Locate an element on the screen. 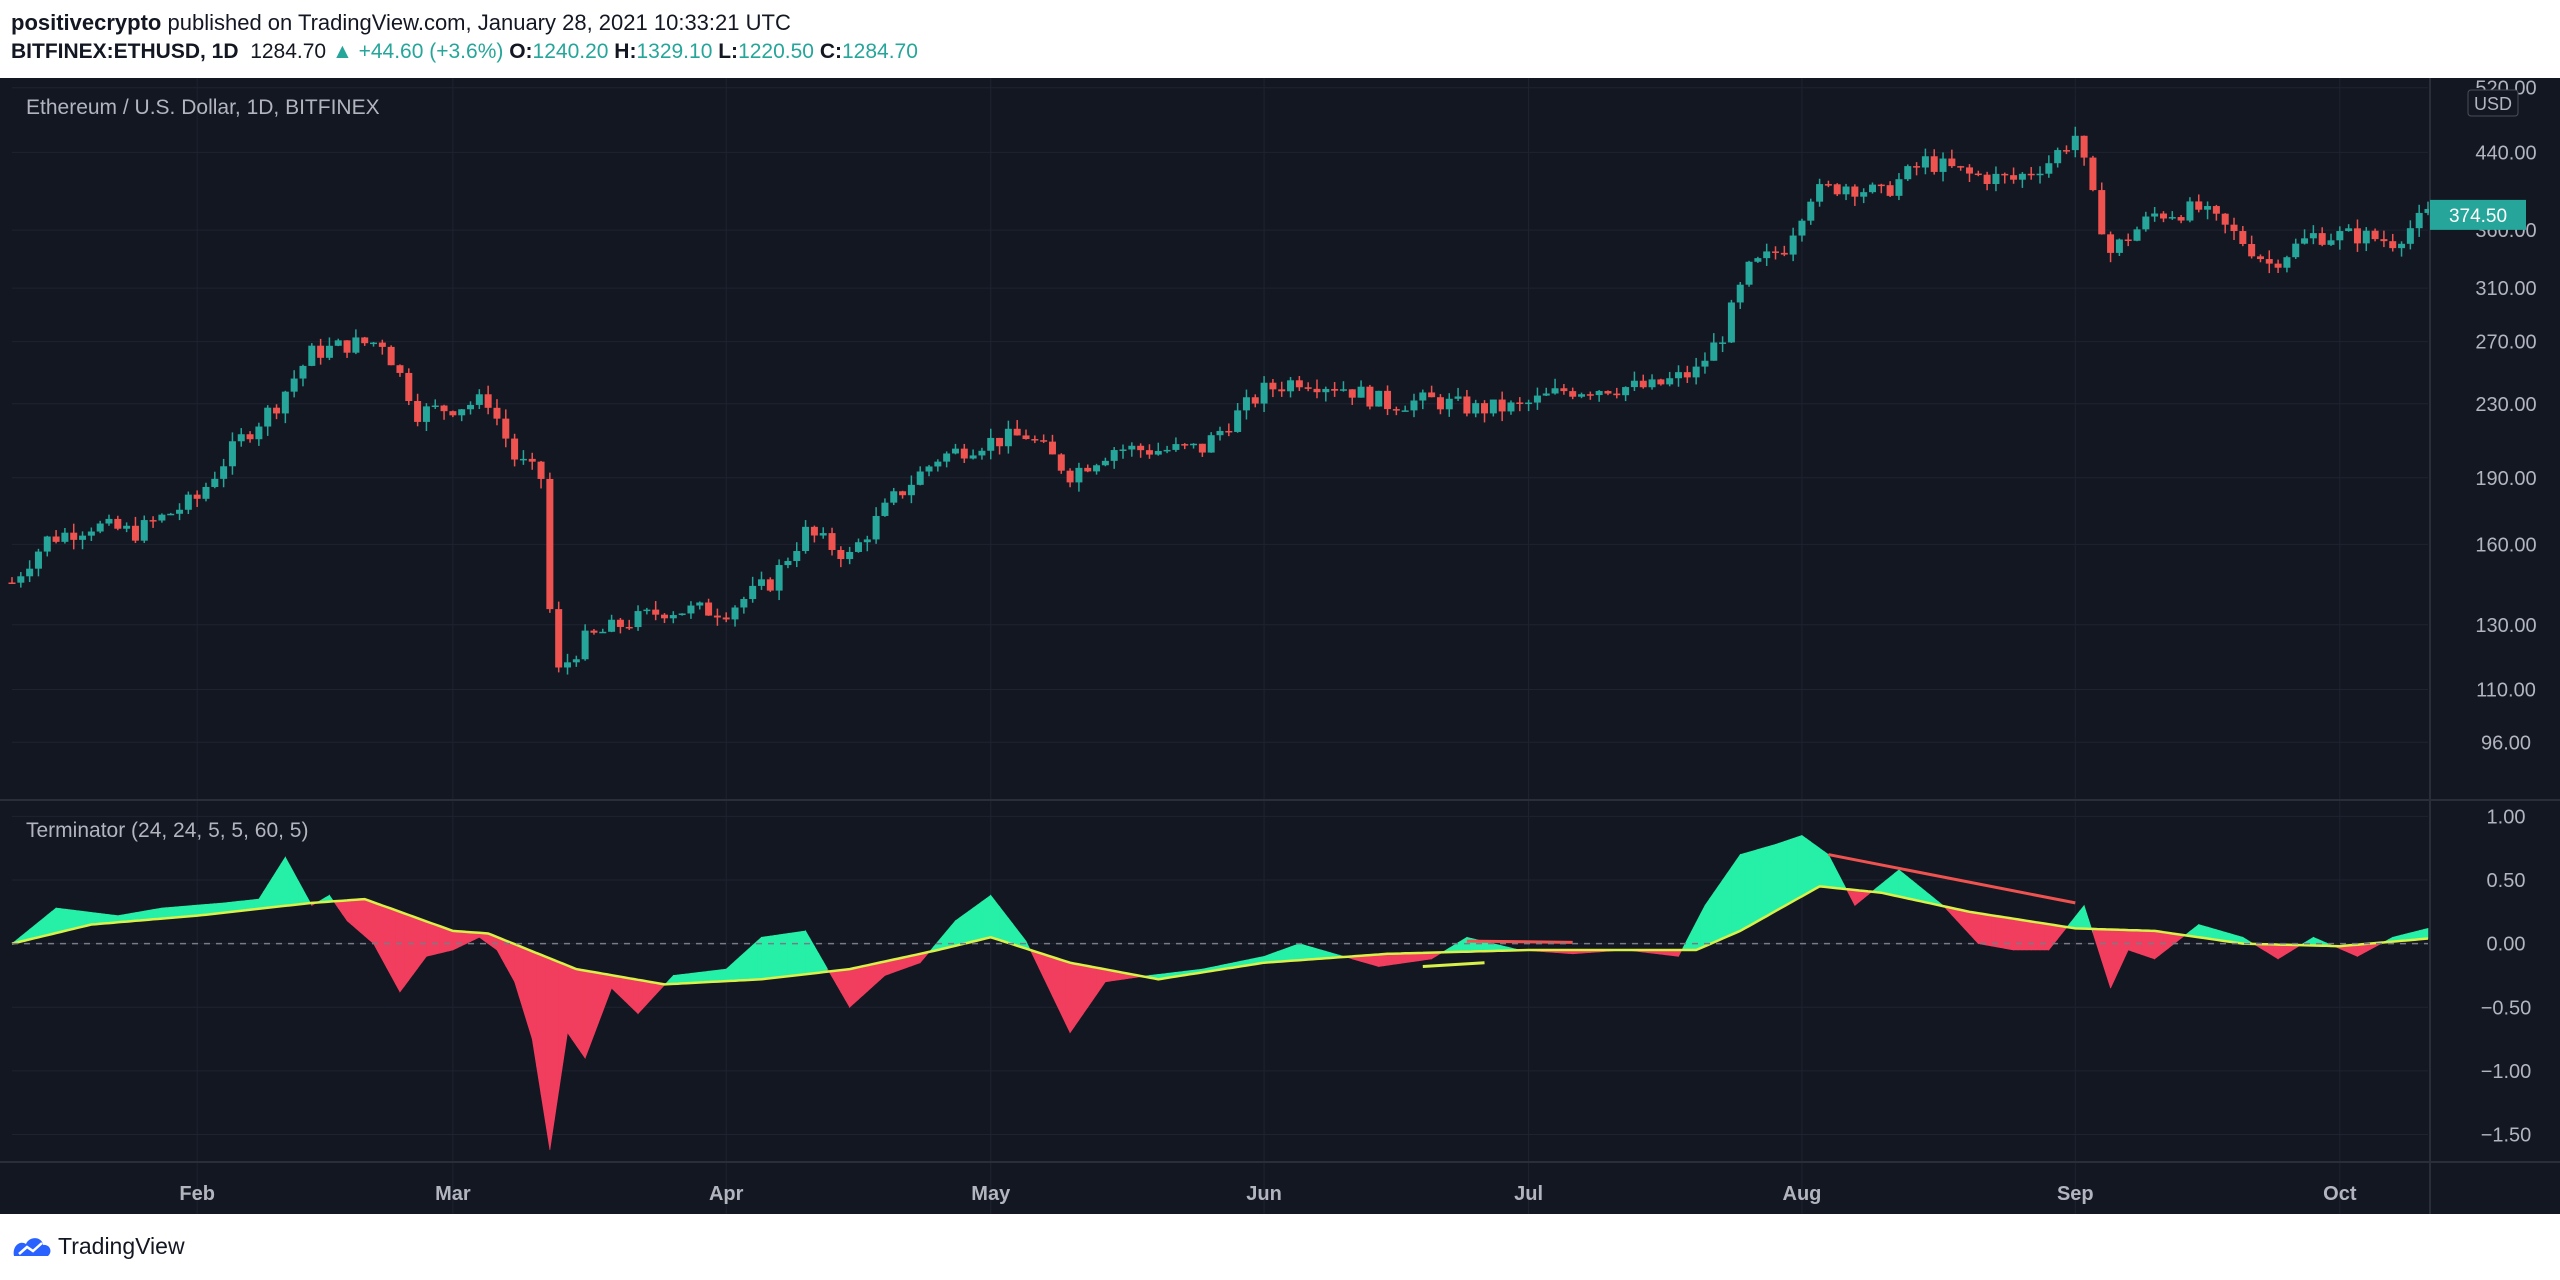  price-tick-label: 310.00 is located at coordinates (2505, 289).